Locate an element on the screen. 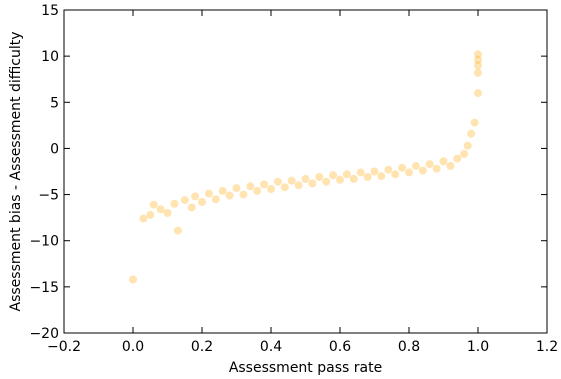 The height and width of the screenshot is (379, 561). x-tick-label: 0.8 is located at coordinates (409, 347).